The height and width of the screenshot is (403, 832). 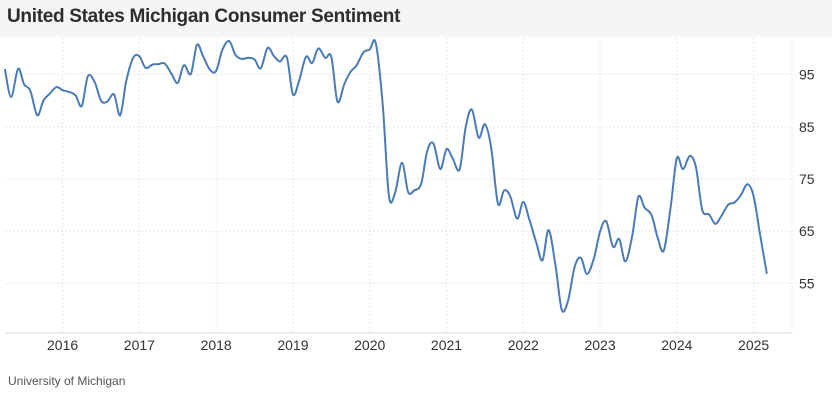 What do you see at coordinates (599, 345) in the screenshot?
I see `x-tick-label-2023: 2023` at bounding box center [599, 345].